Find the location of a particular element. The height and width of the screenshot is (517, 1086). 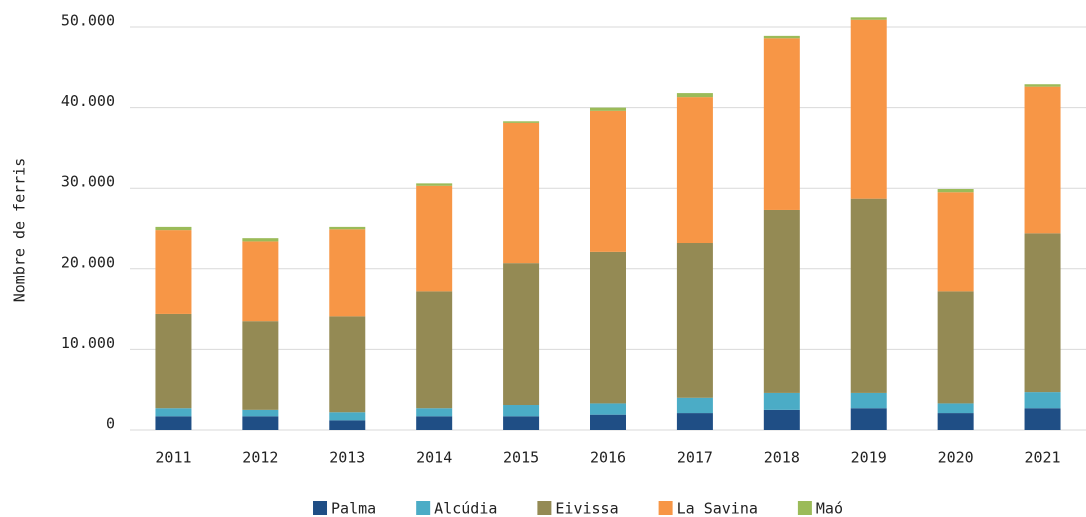

legend-label: Palma is located at coordinates (353, 508).